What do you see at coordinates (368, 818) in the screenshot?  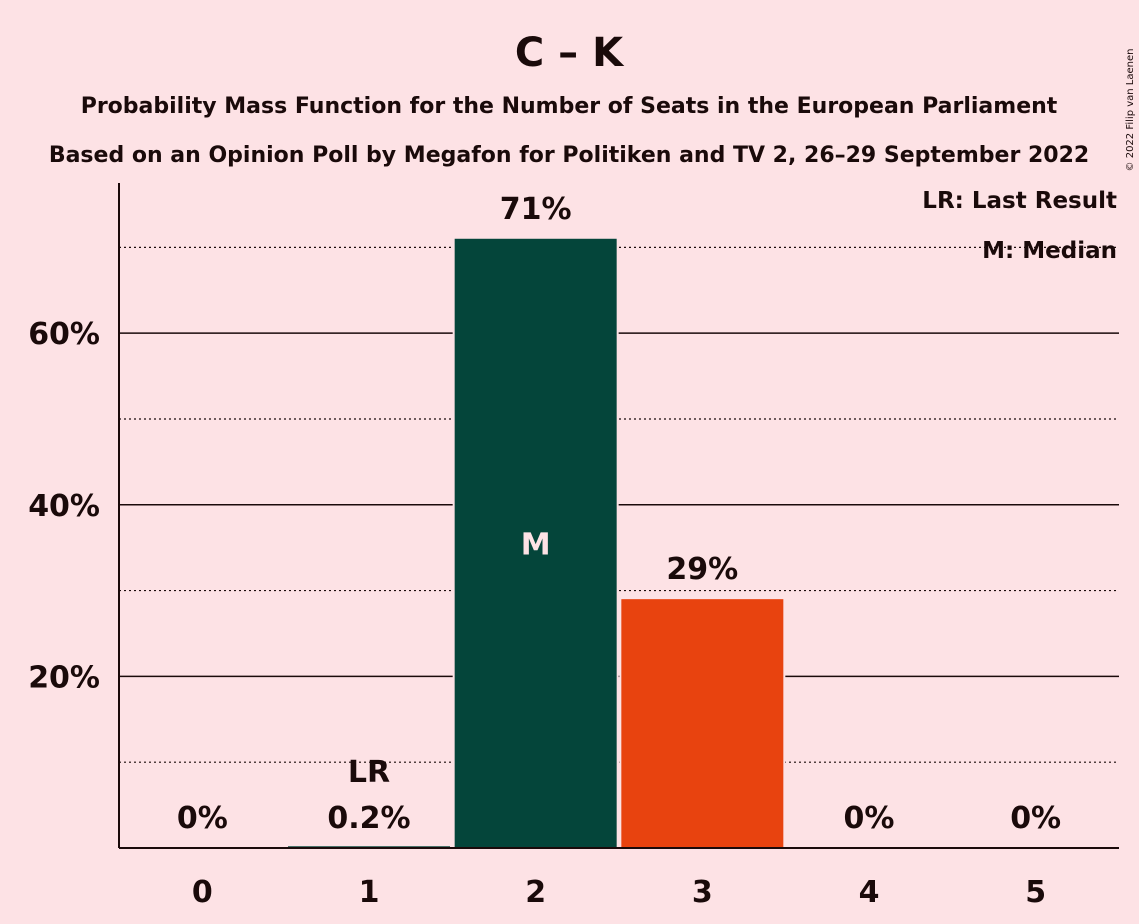 I see `data-label: 0.2%` at bounding box center [368, 818].